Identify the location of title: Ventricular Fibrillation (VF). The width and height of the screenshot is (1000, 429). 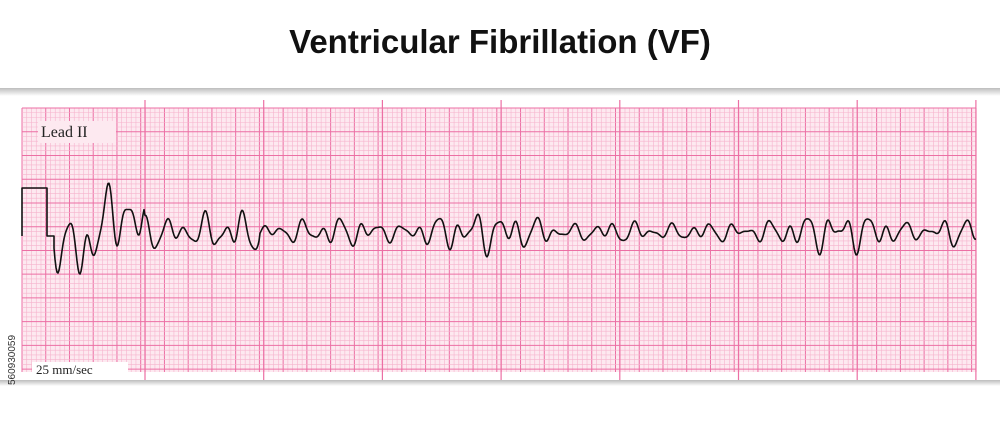
(500, 41).